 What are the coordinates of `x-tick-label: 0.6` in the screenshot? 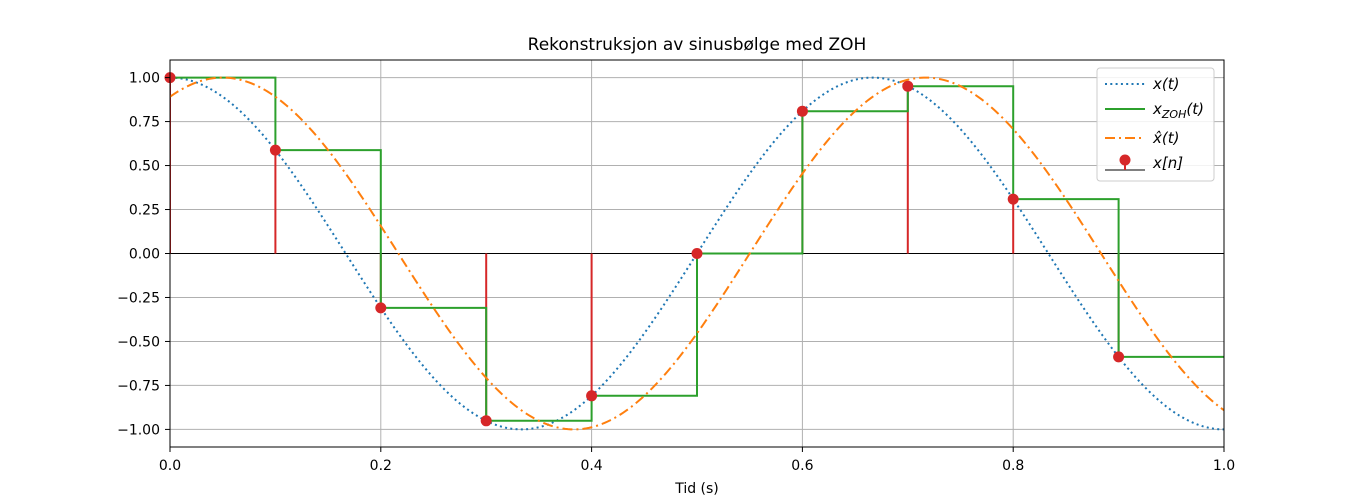 It's located at (802, 466).